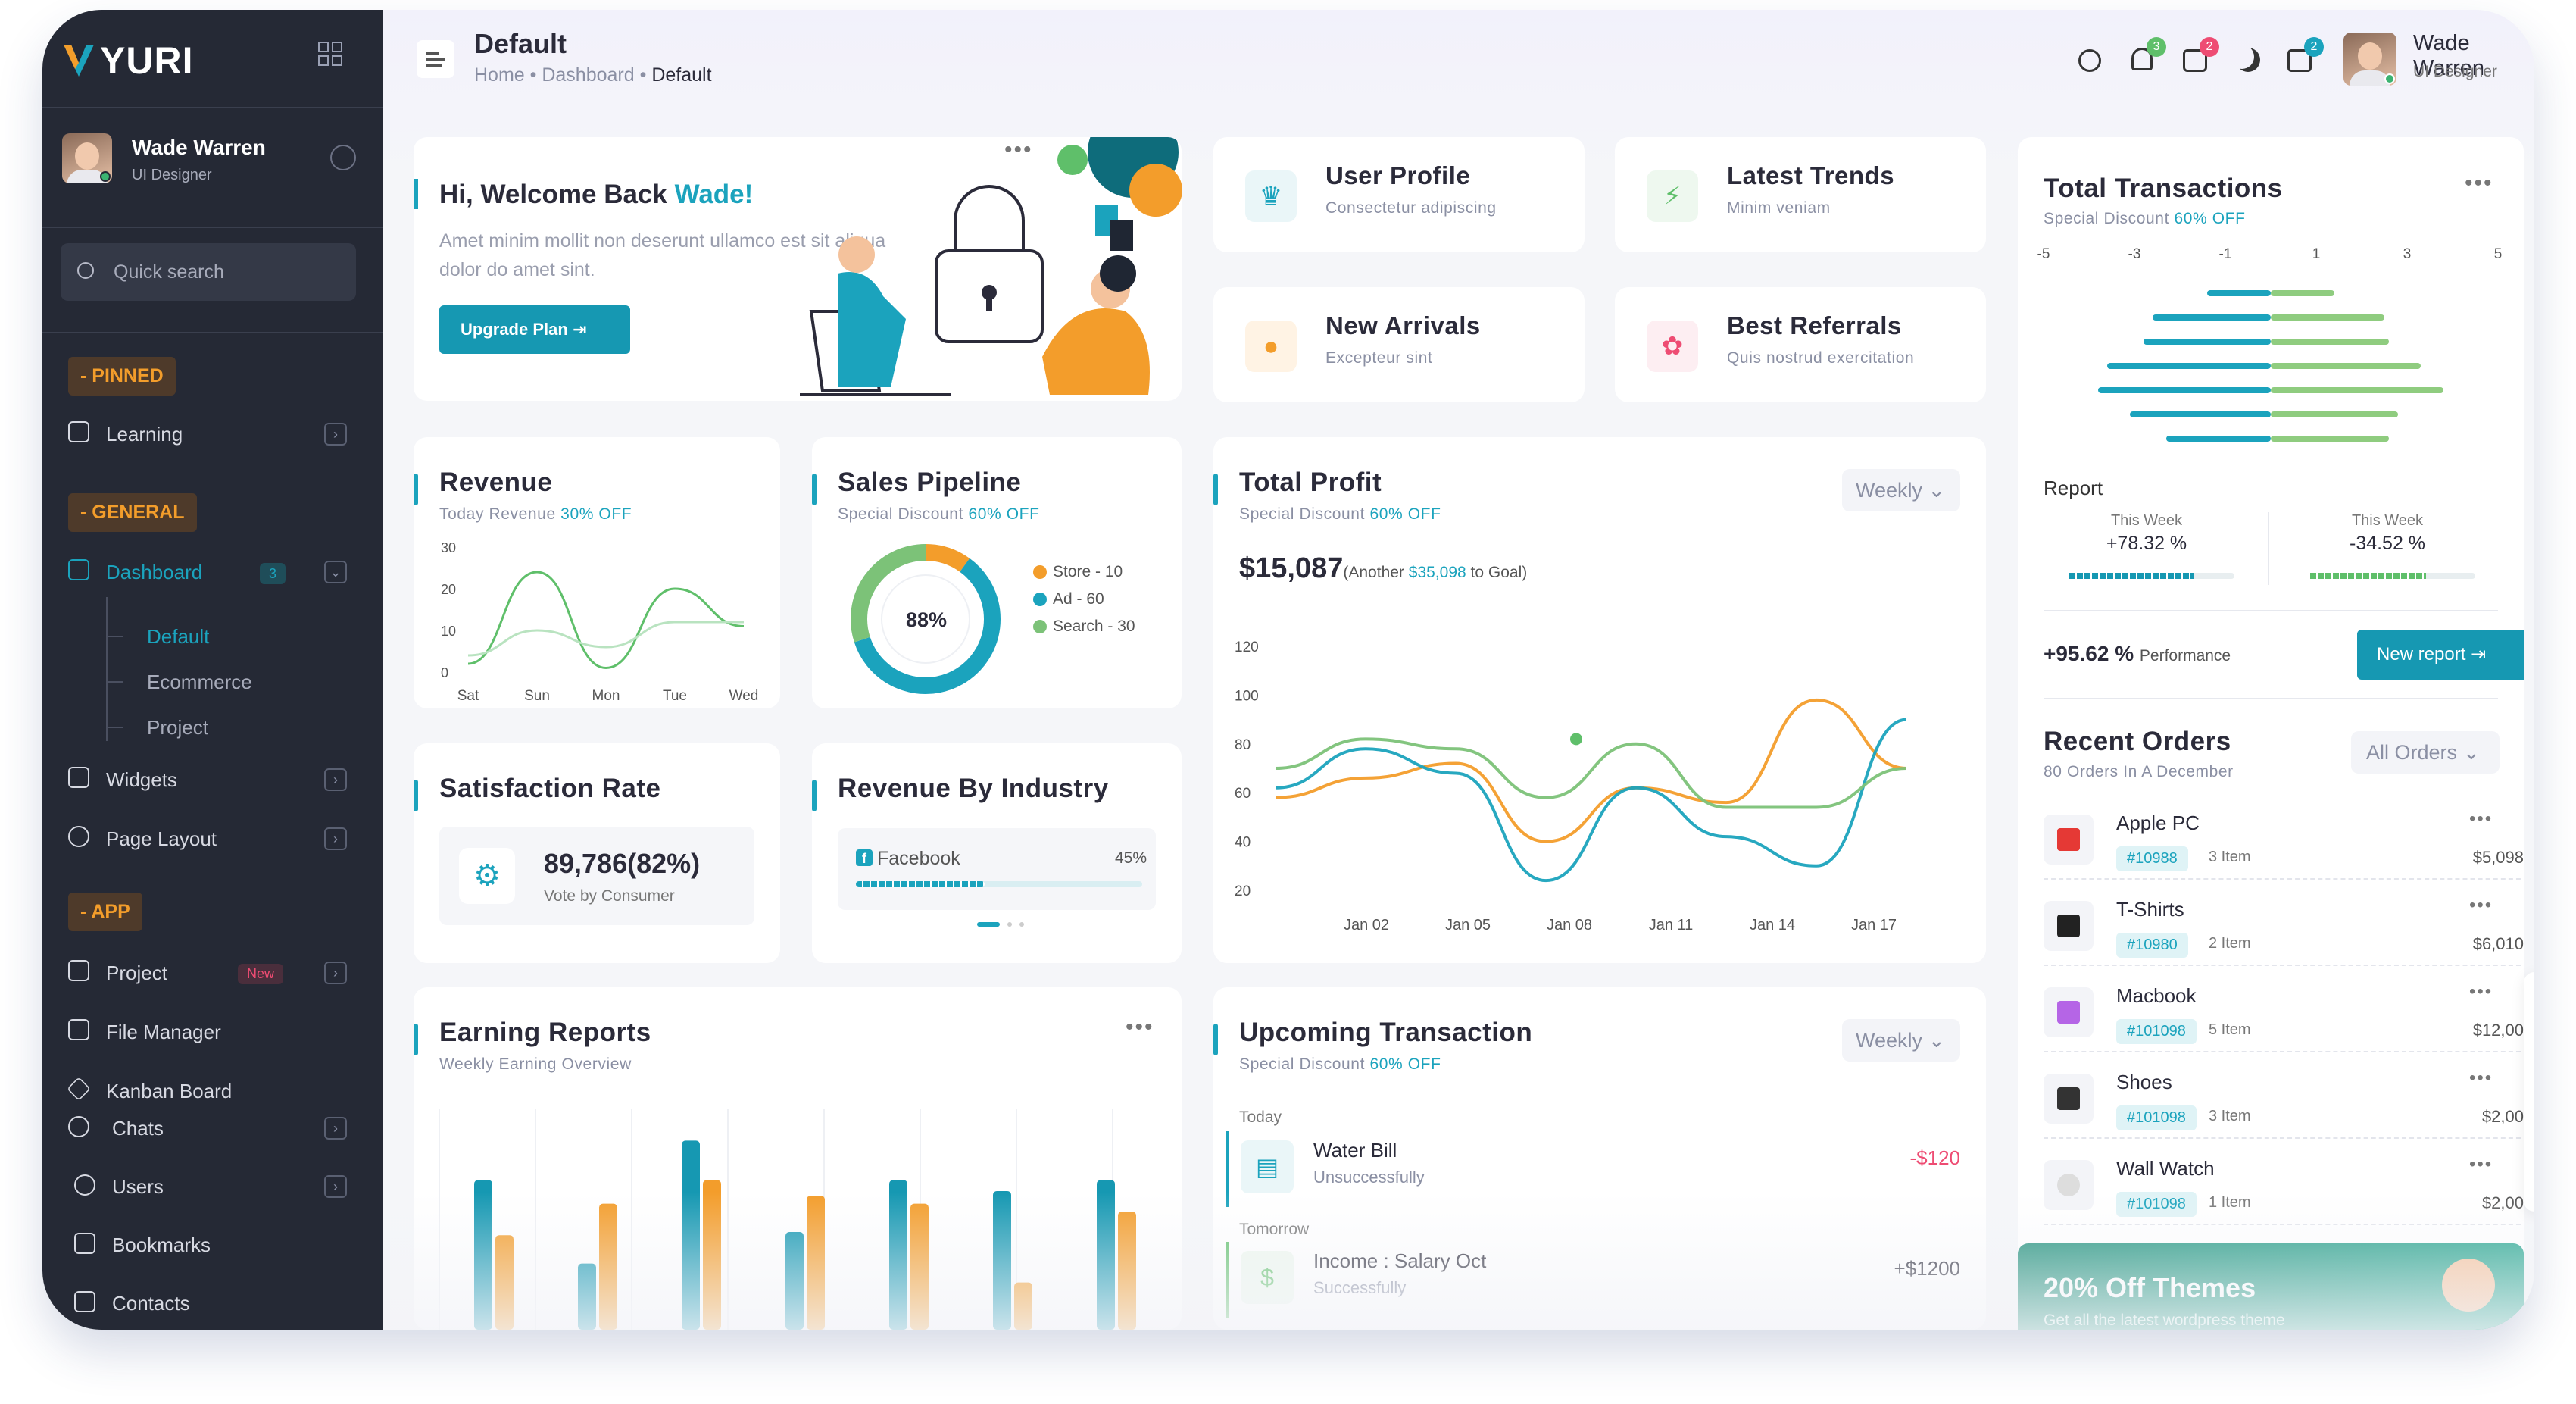 The width and height of the screenshot is (2576, 1404). What do you see at coordinates (1821, 358) in the screenshot?
I see `tile-sub: Quis nostrud exercitation` at bounding box center [1821, 358].